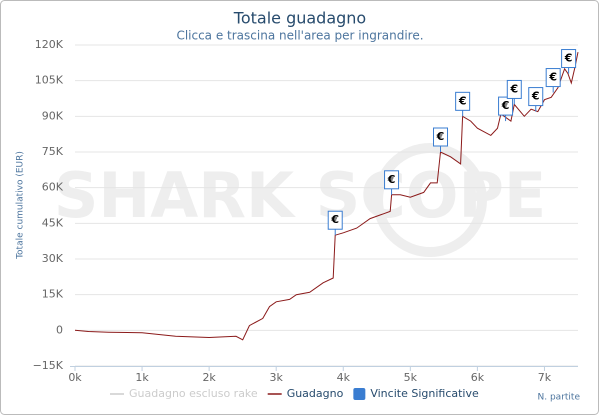  Describe the element at coordinates (75, 377) in the screenshot. I see `x-tick-label: 0k` at that location.